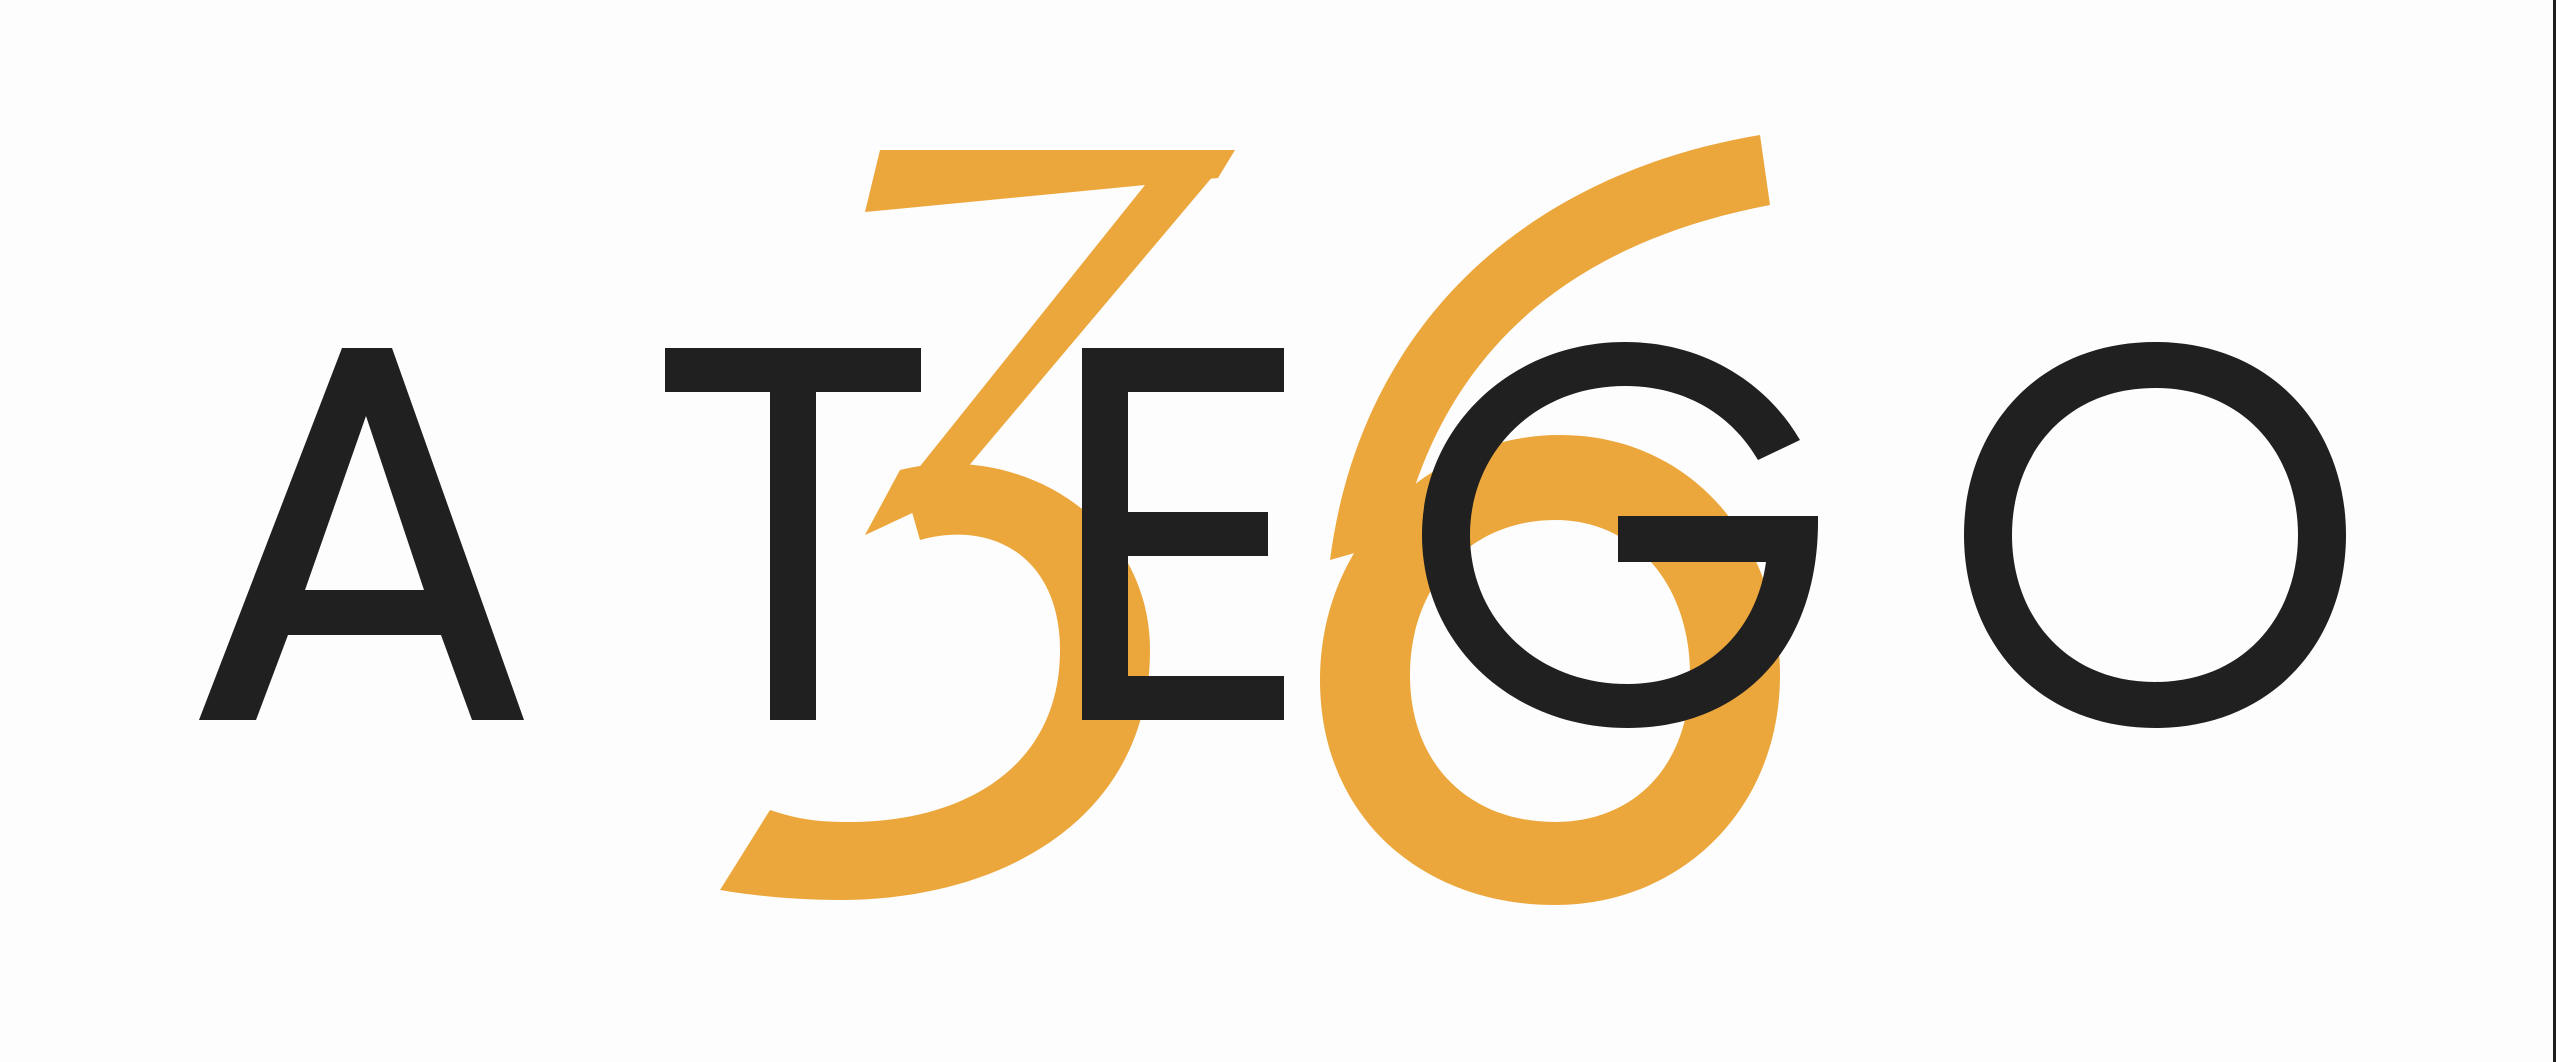 This screenshot has height=1062, width=2556. Describe the element at coordinates (2155, 535) in the screenshot. I see `logo-letter-o` at that location.